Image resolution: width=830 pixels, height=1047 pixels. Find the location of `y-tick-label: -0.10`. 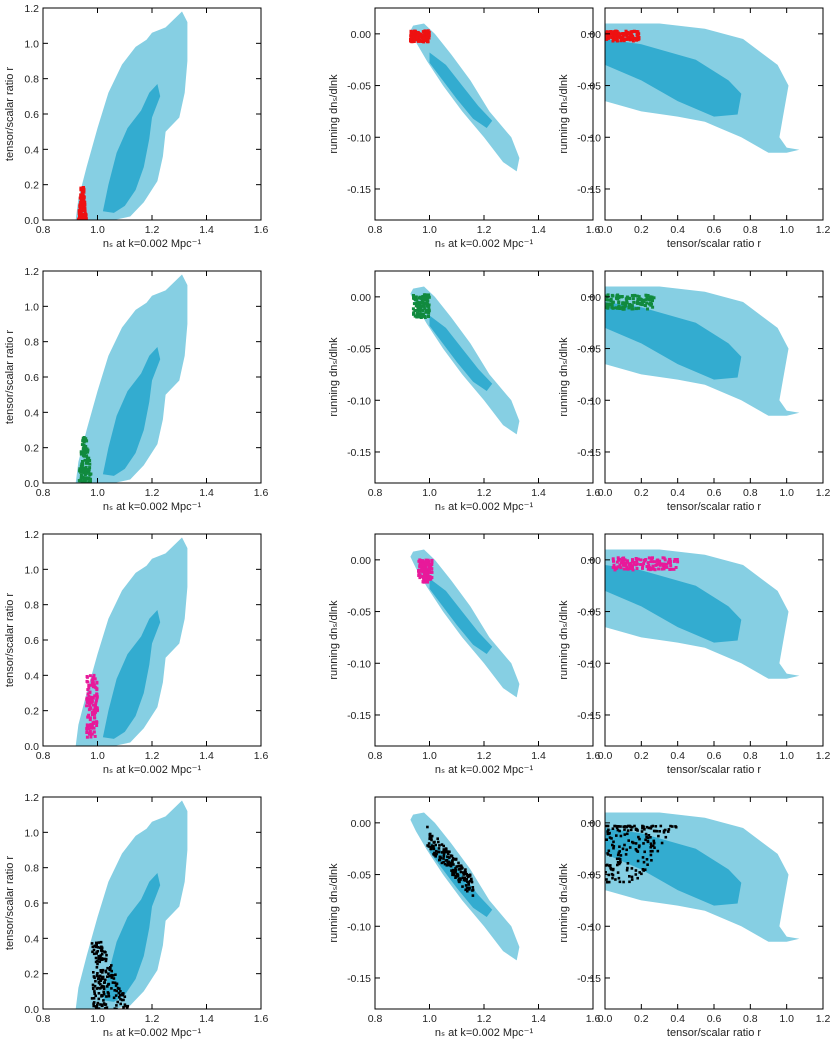

y-tick-label: -0.10 is located at coordinates (359, 664).